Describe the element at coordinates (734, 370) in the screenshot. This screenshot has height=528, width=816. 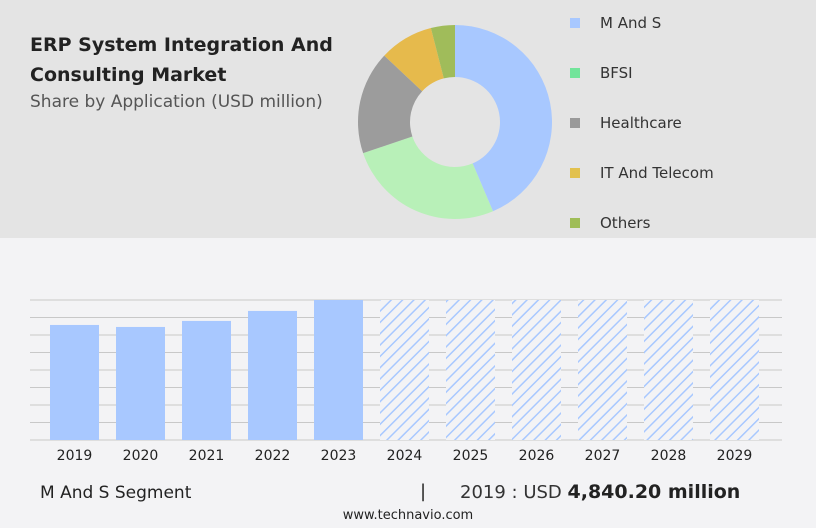
I see `forecast-bar-2029` at that location.